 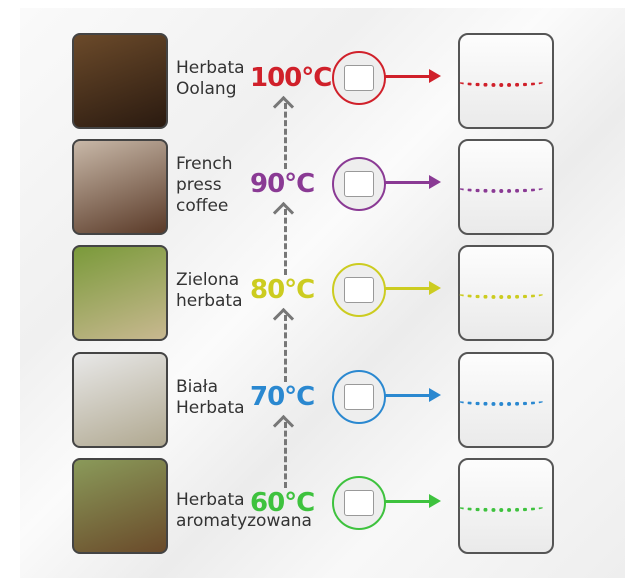 What do you see at coordinates (282, 290) in the screenshot?
I see `temperature-label: 80°C` at bounding box center [282, 290].